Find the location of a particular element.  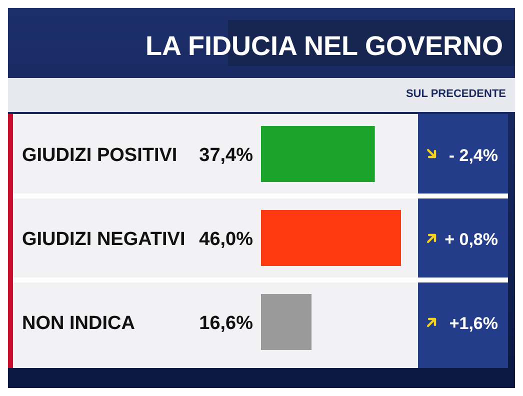

text: SUL PRECEDENTE is located at coordinates (456, 94).